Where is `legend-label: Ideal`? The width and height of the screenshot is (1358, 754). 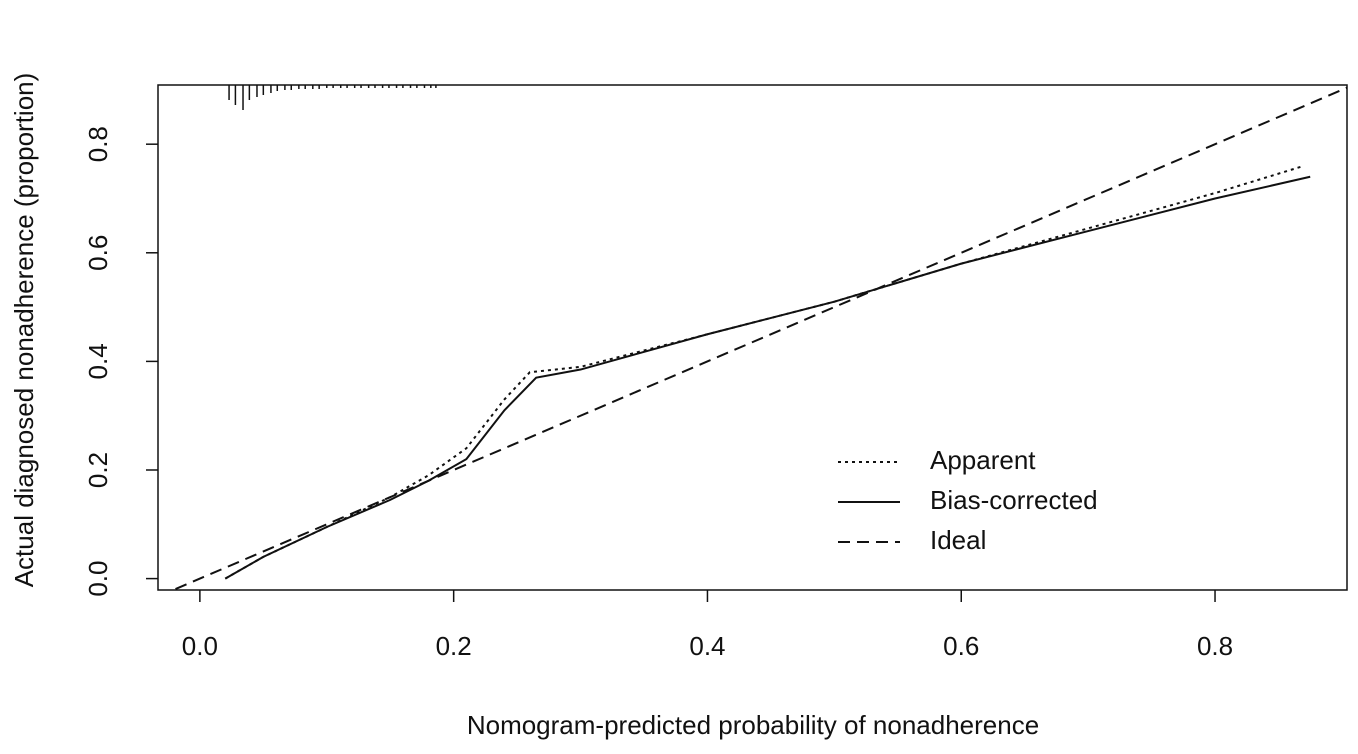 legend-label: Ideal is located at coordinates (958, 540).